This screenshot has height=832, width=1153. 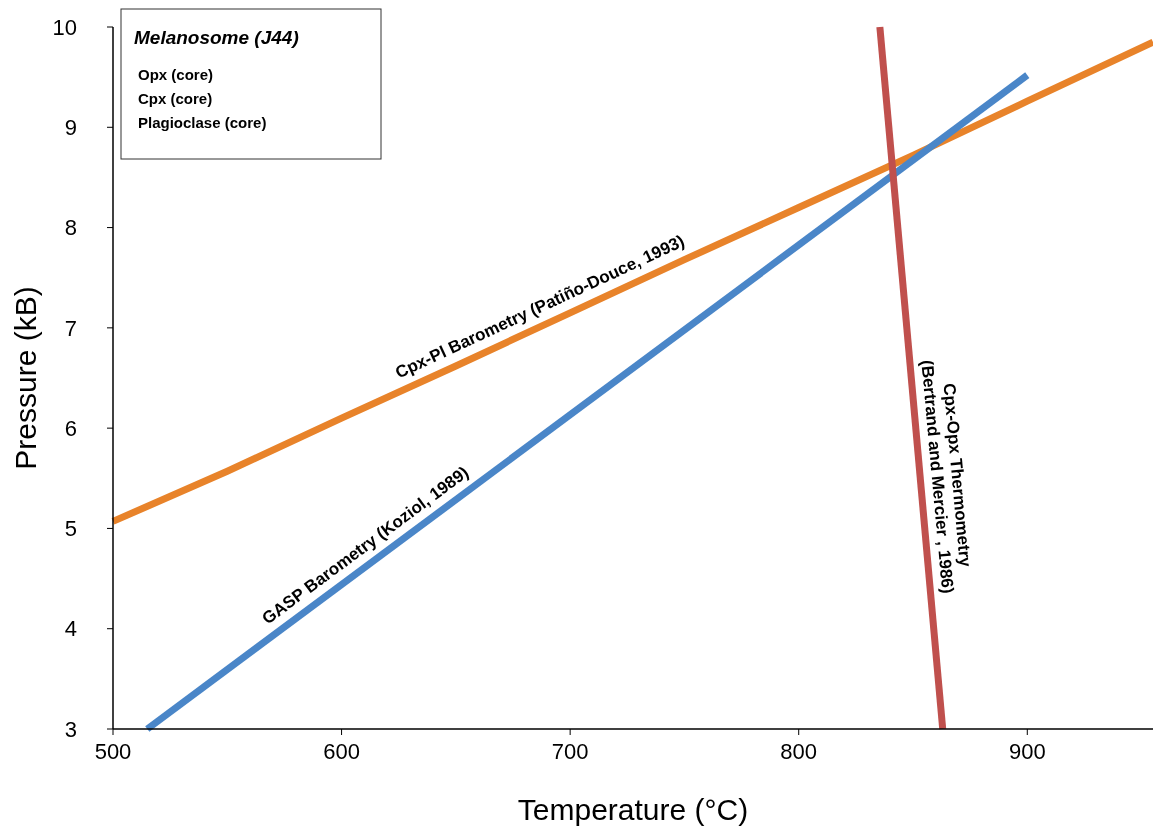 I want to click on y-tick-label: 8, so click(x=70, y=228).